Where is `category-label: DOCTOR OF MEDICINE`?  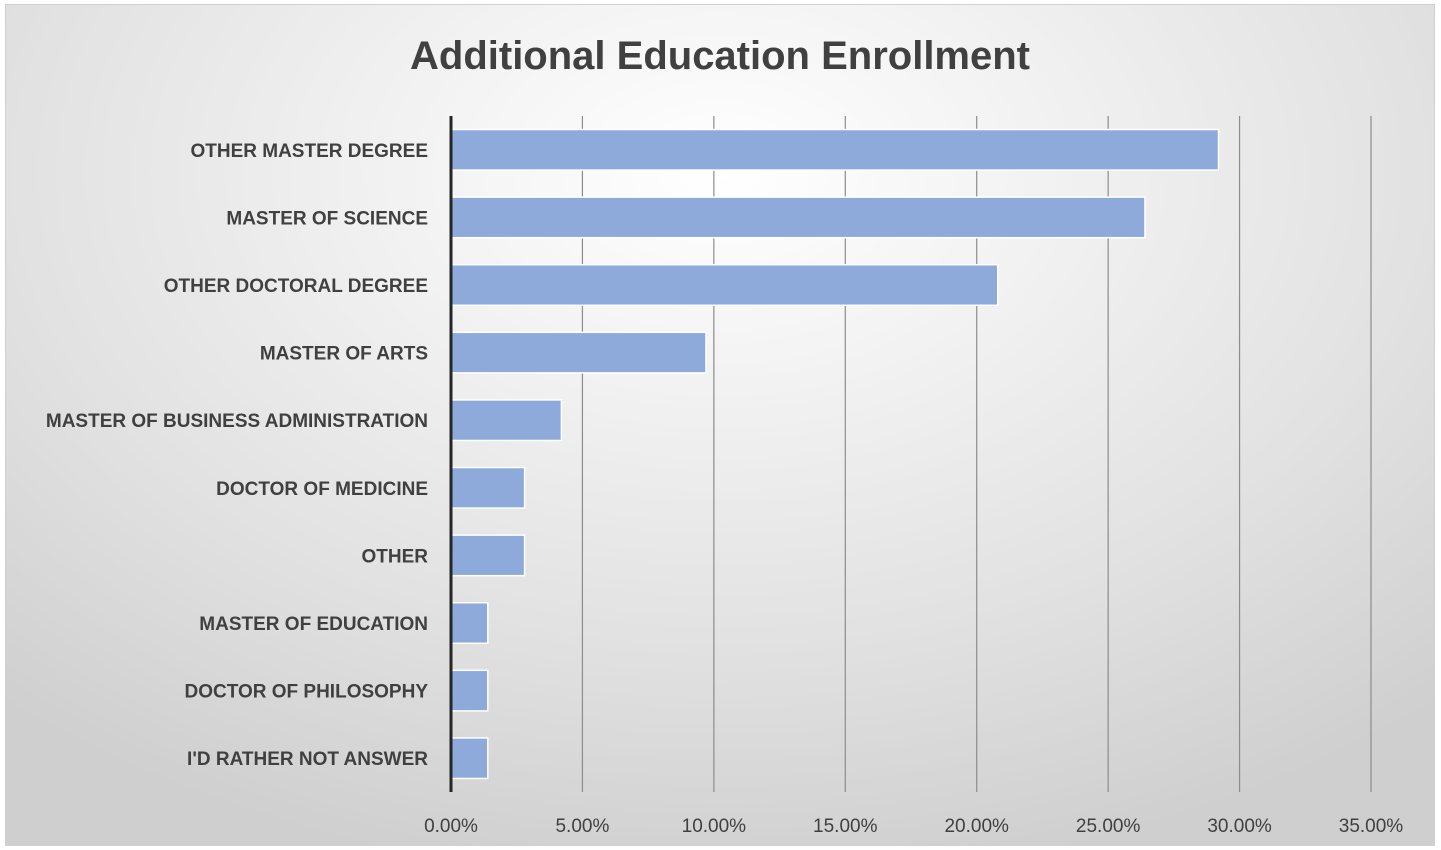 category-label: DOCTOR OF MEDICINE is located at coordinates (322, 489).